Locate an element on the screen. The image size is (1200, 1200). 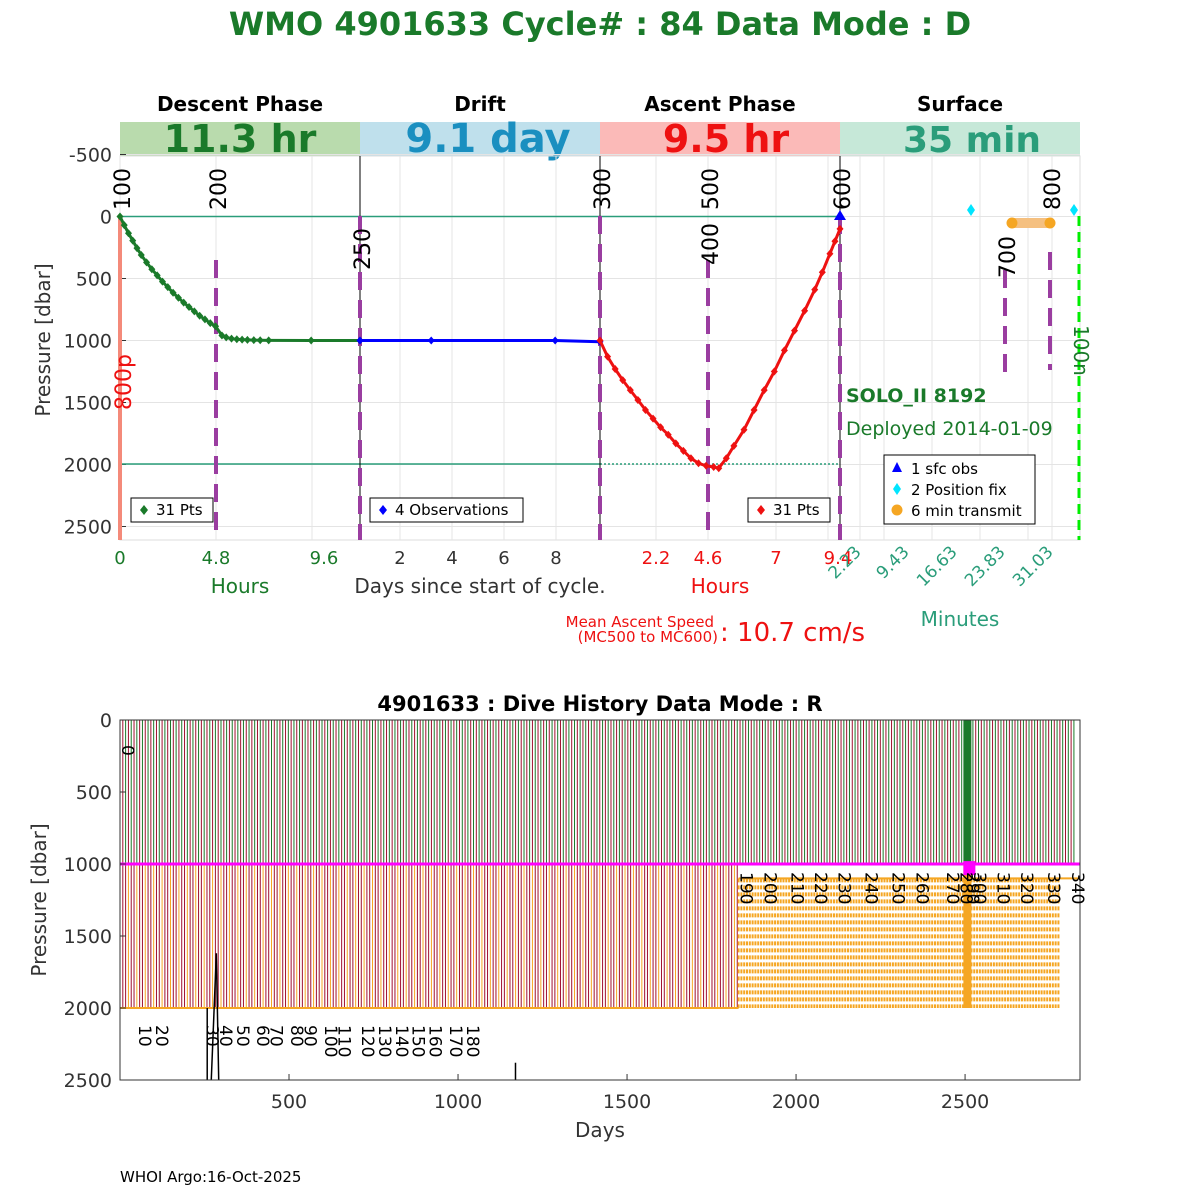
current-cycle-upper is located at coordinates (967, 792).